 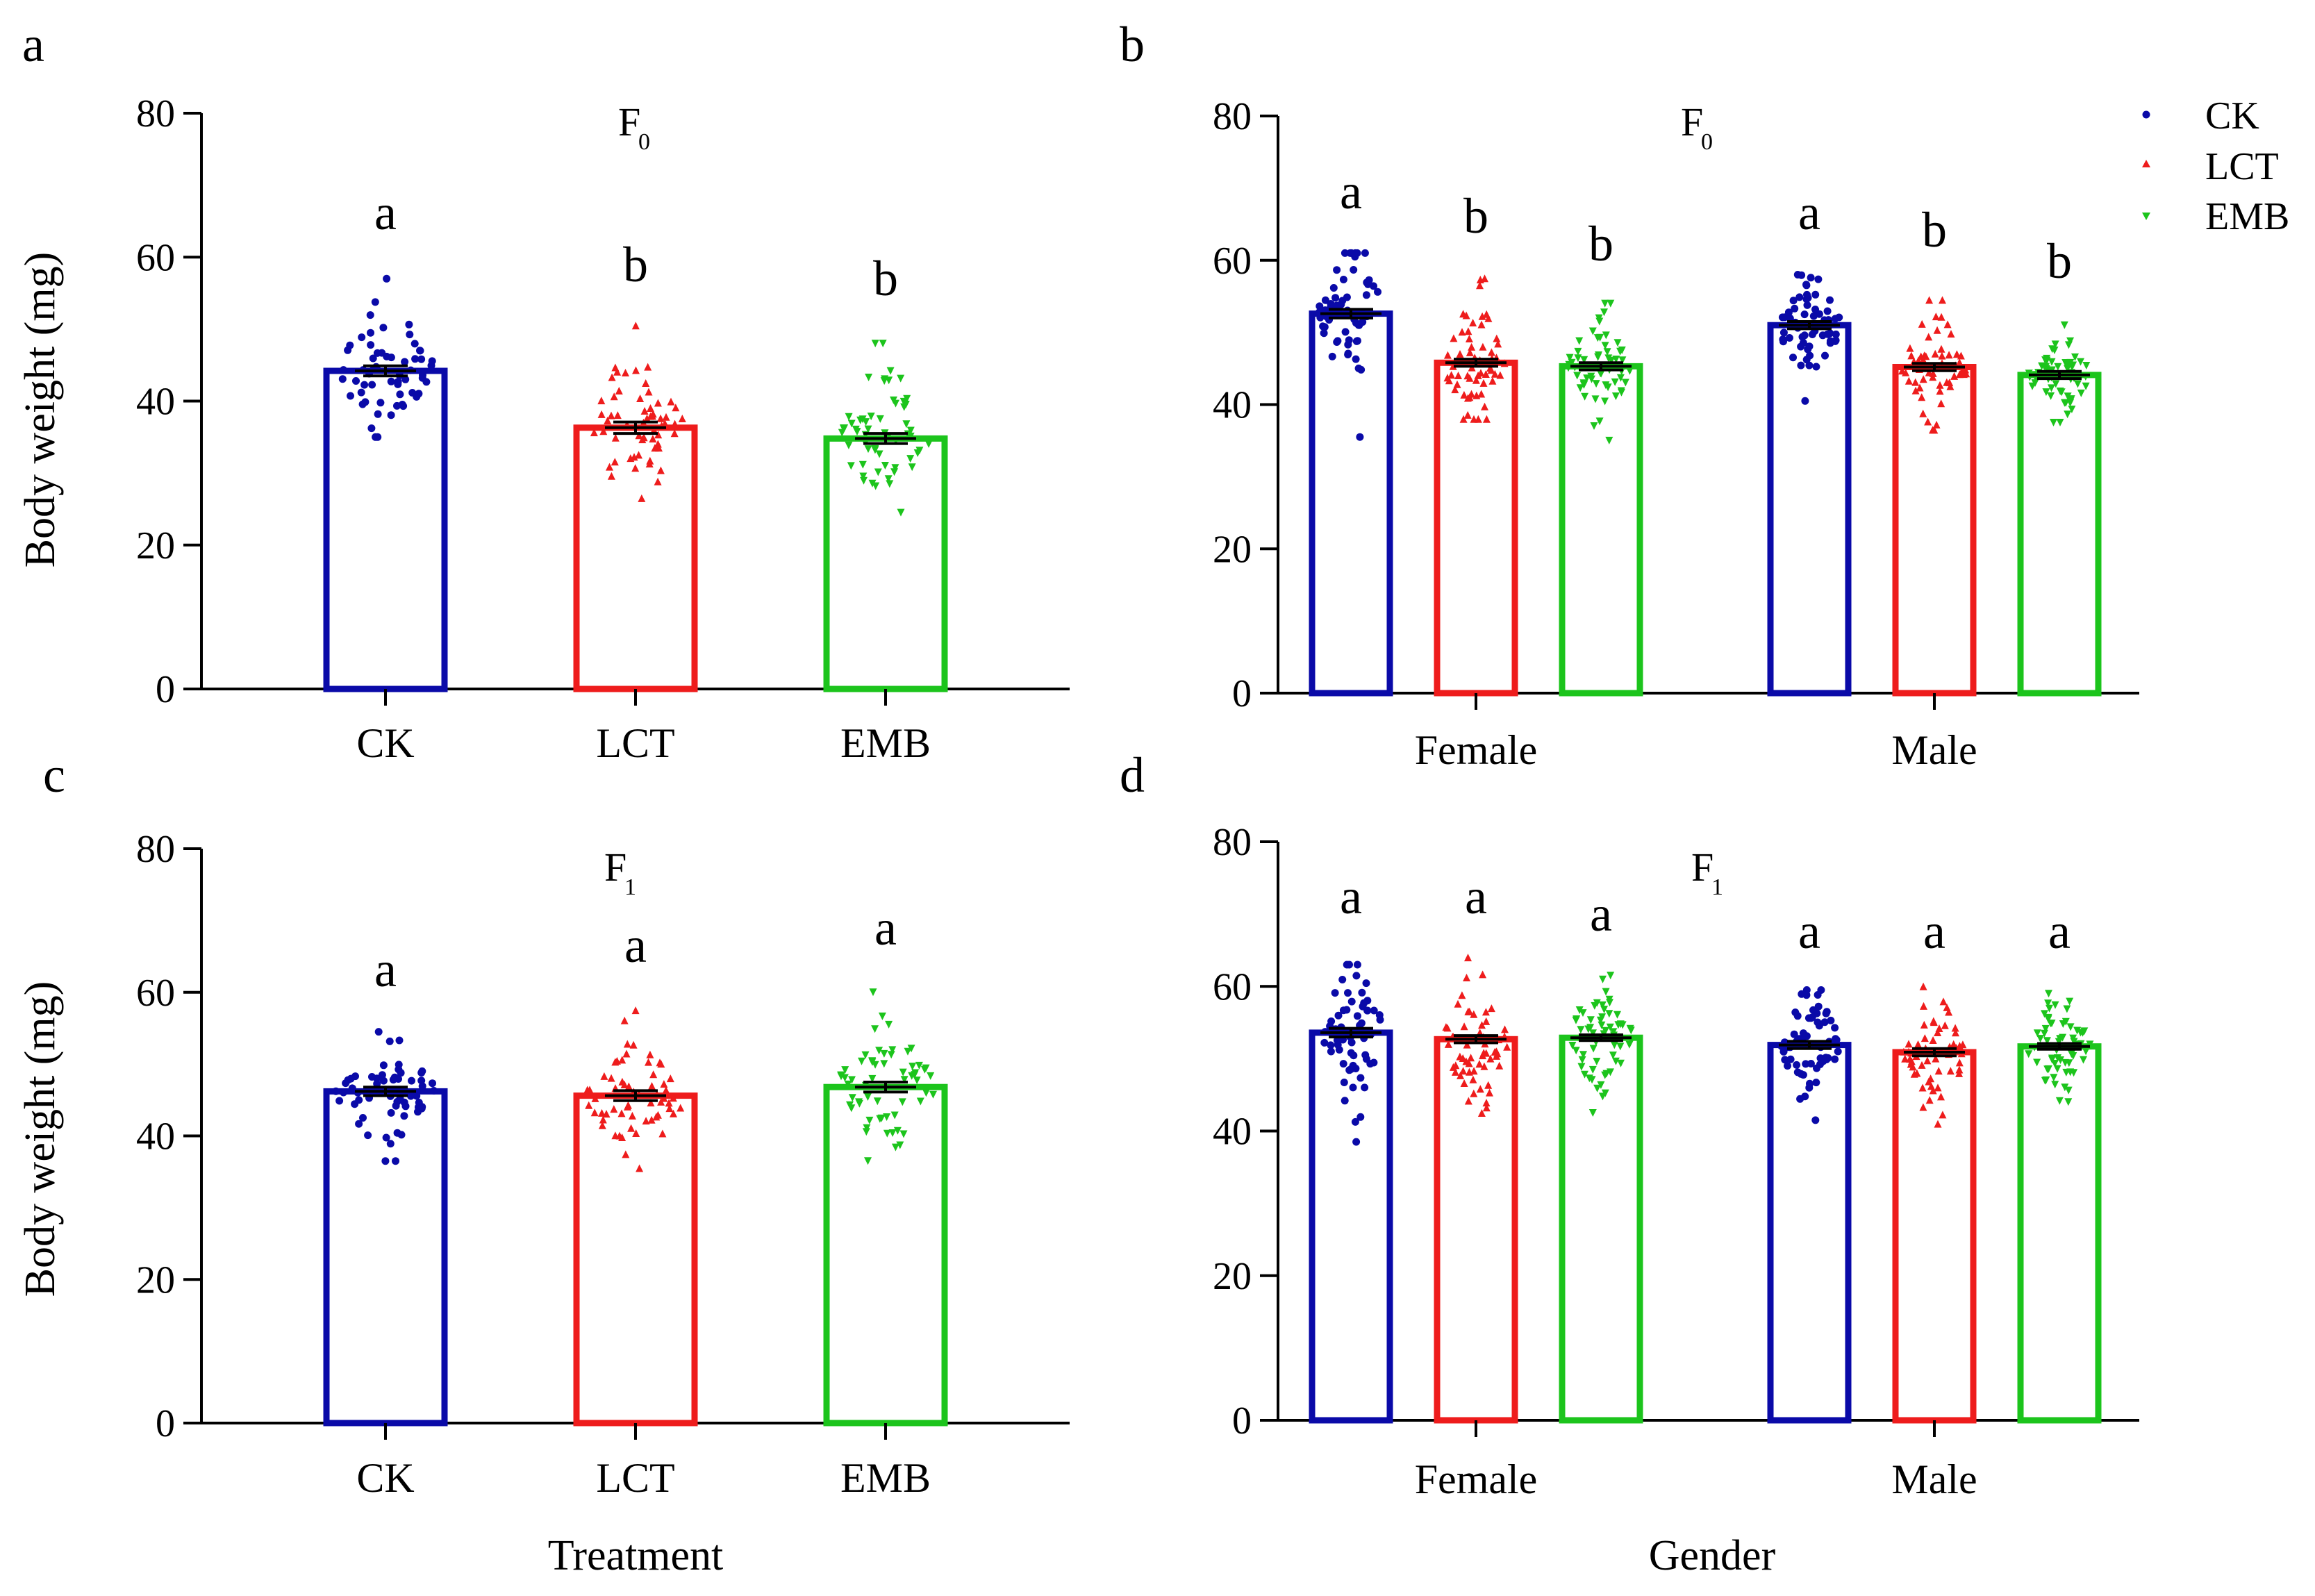 I want to click on y-tick-label-b: 80, so click(x=1232, y=116).